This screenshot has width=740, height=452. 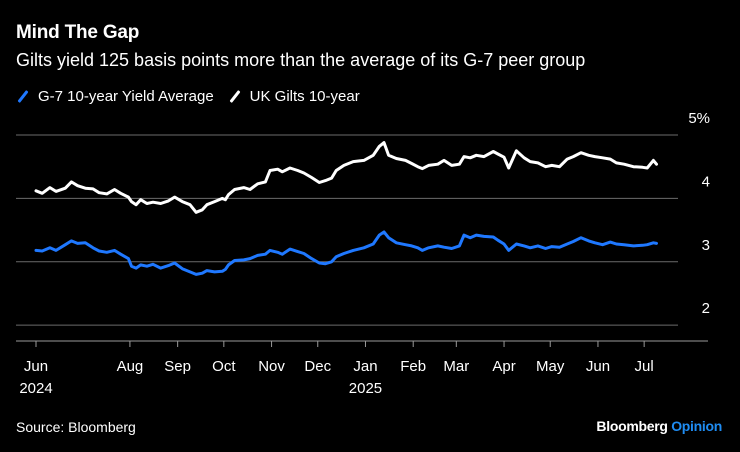 I want to click on brand-suffix: Opinion, so click(x=696, y=426).